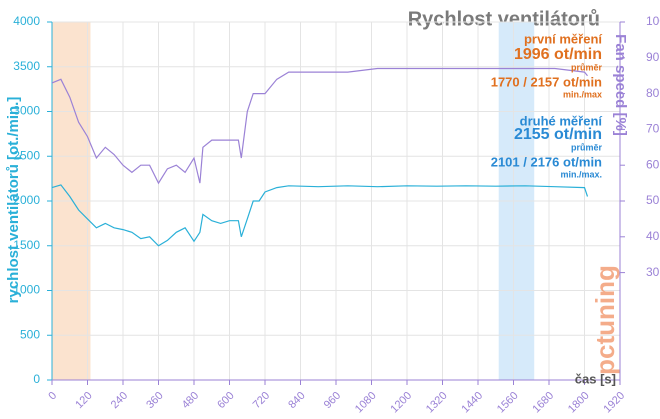  I want to click on y-tick-label: 4000, so click(26, 21).